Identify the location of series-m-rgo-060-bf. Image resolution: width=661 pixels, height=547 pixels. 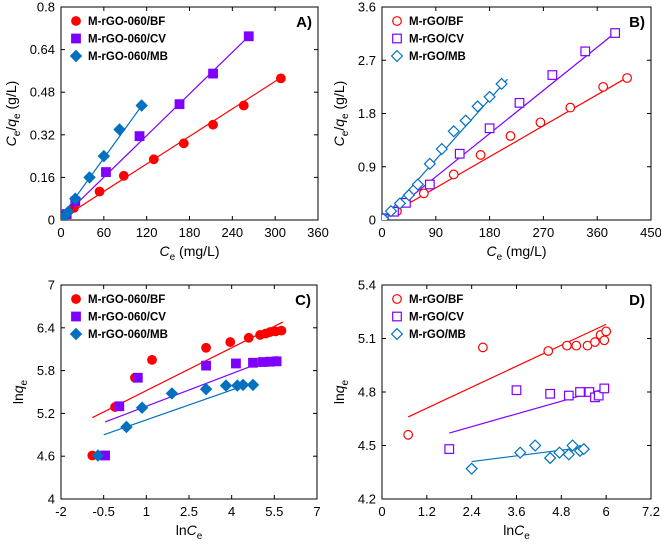
(173, 146).